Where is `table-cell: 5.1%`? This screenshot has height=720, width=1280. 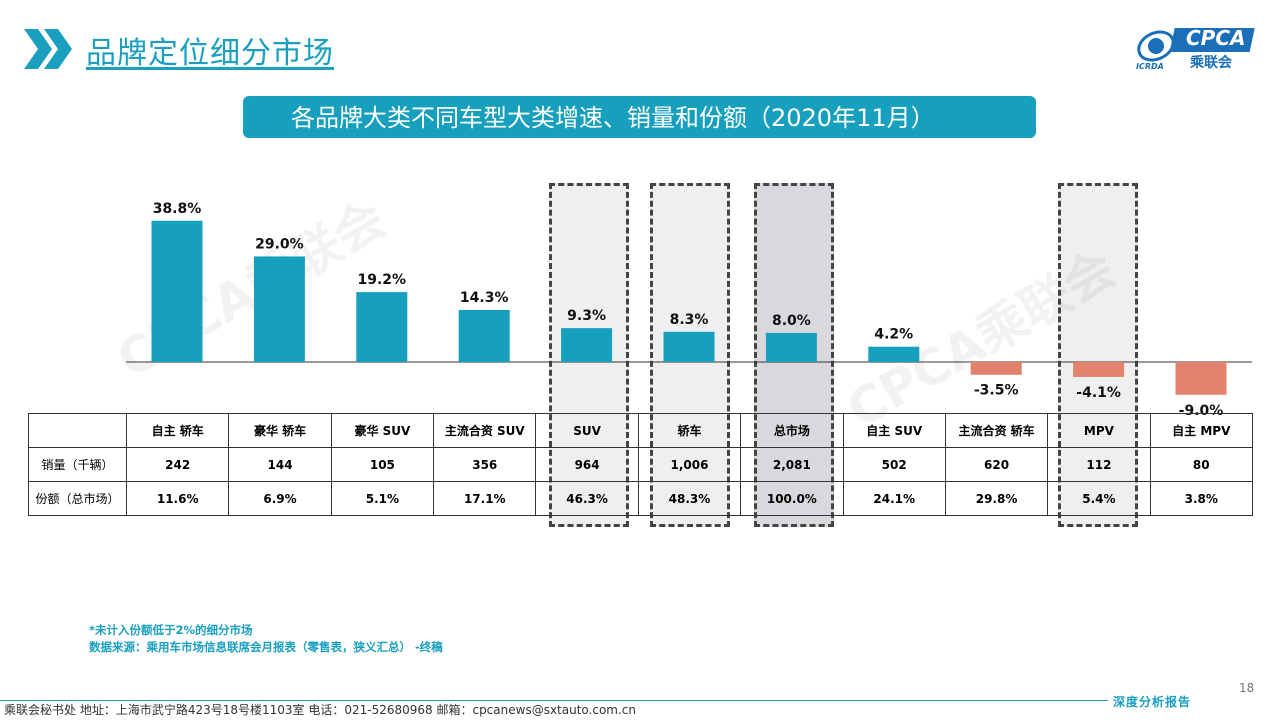 table-cell: 5.1% is located at coordinates (382, 498).